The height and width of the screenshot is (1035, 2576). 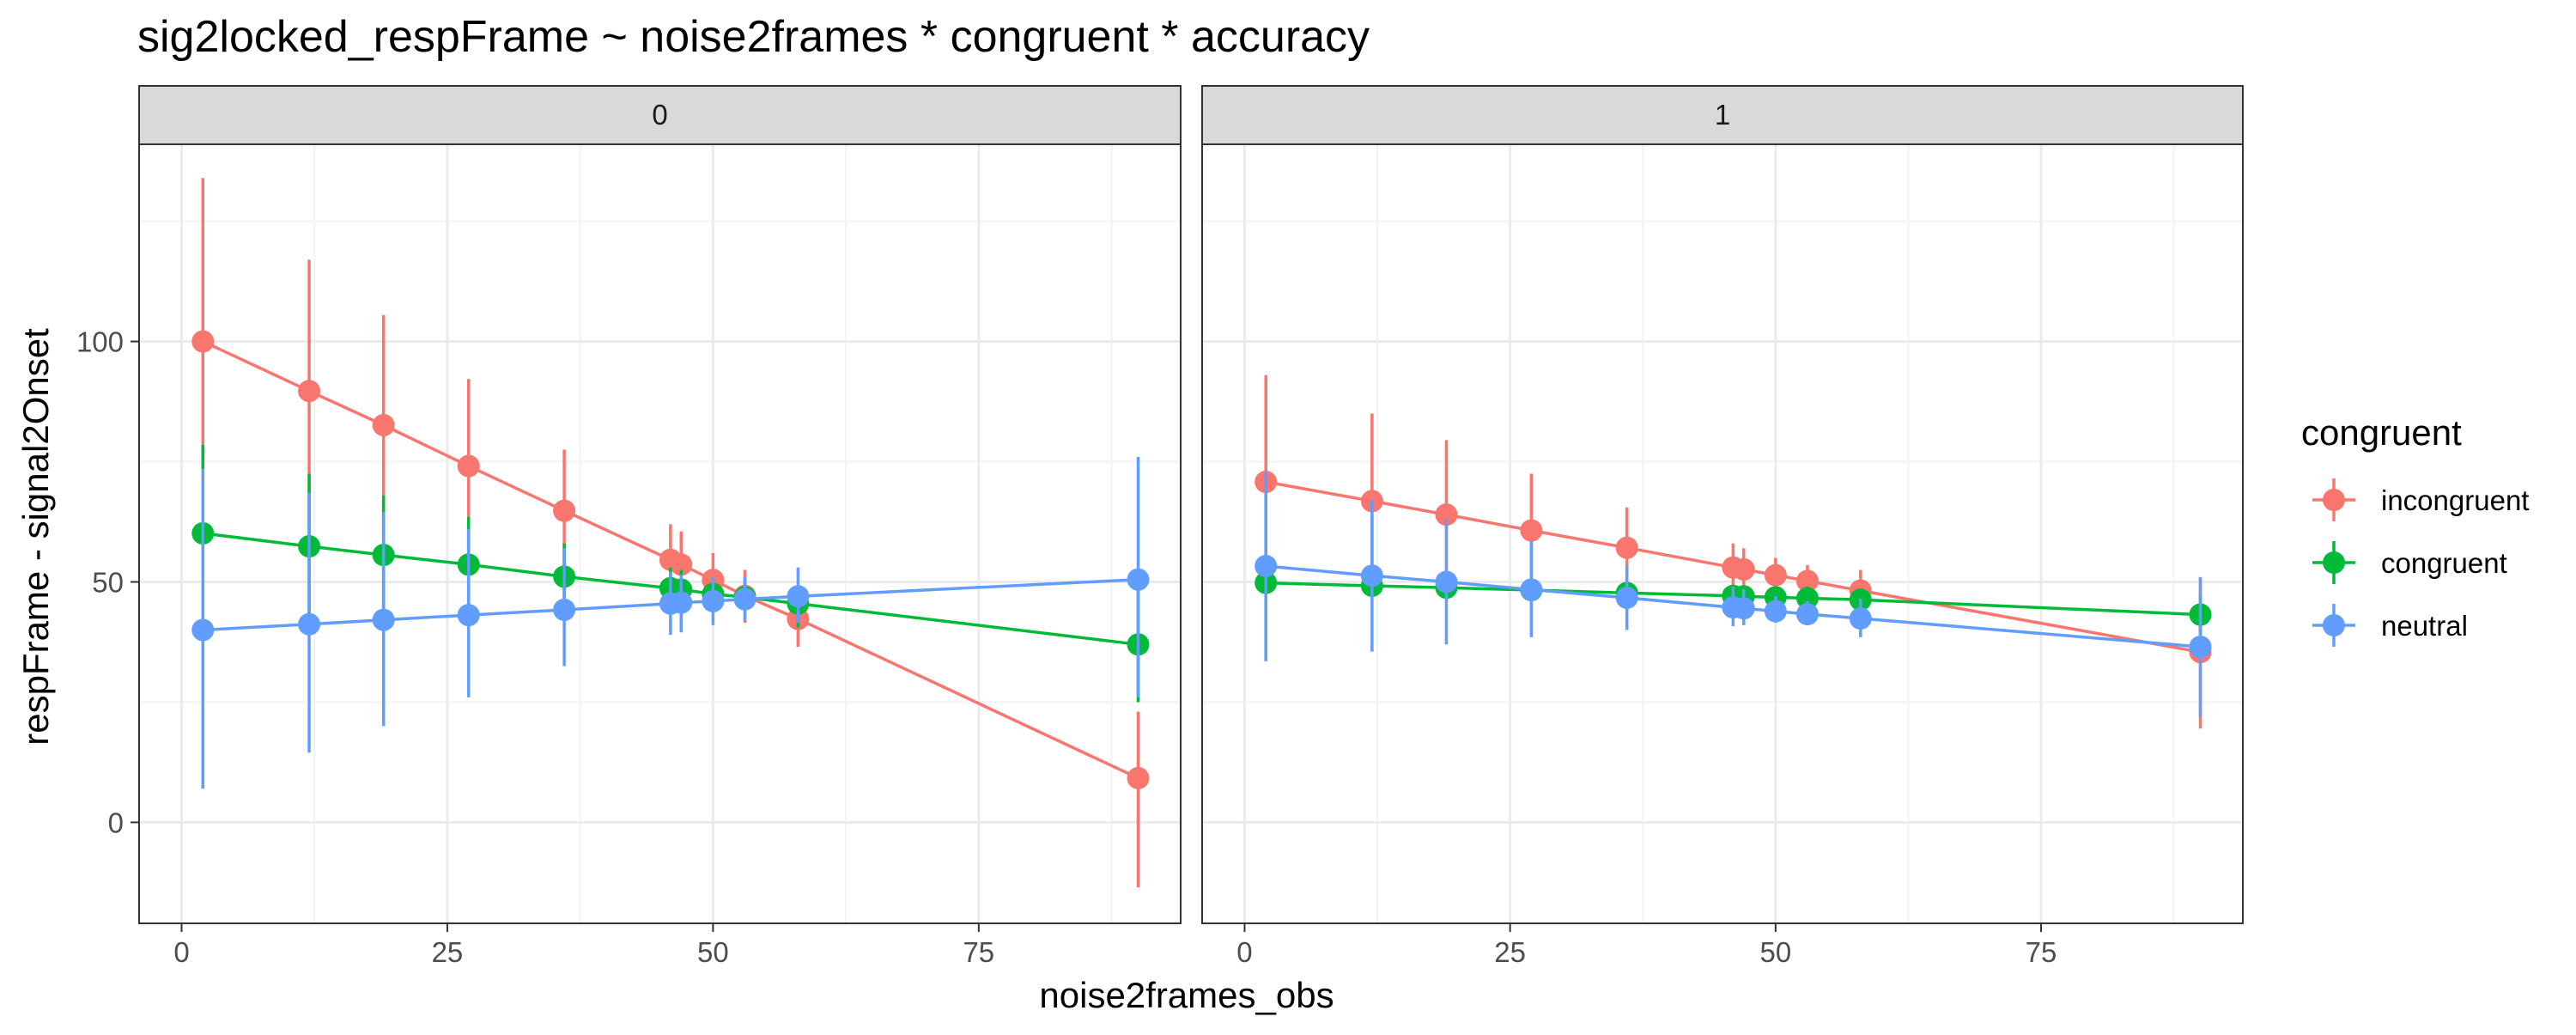 I want to click on legend-title: congruent, so click(x=2382, y=432).